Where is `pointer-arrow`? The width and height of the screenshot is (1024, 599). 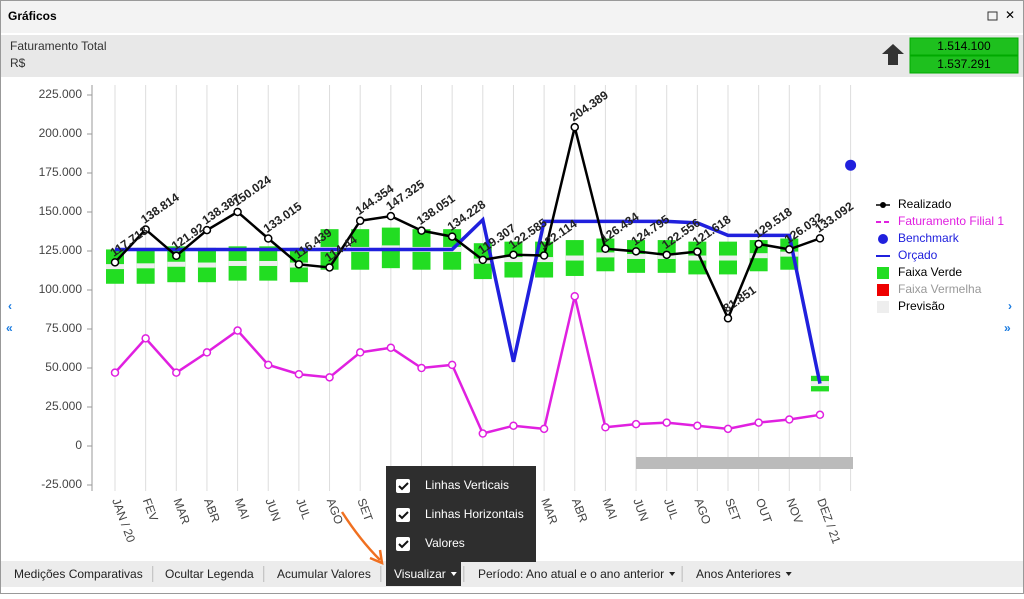
pointer-arrow is located at coordinates (360, 536).